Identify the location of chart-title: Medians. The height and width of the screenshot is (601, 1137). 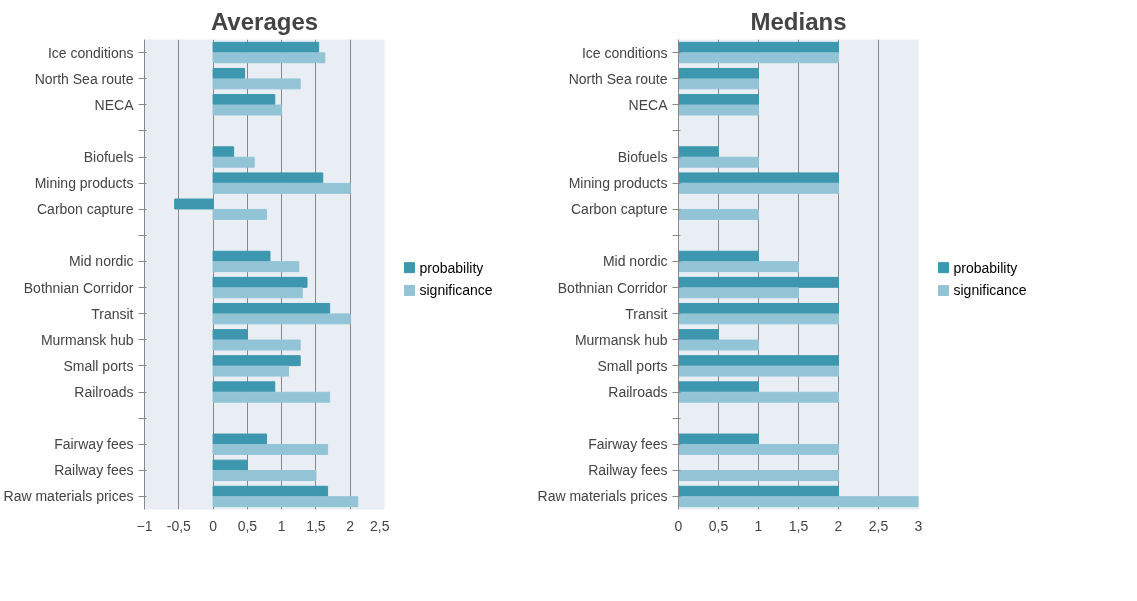
(798, 21).